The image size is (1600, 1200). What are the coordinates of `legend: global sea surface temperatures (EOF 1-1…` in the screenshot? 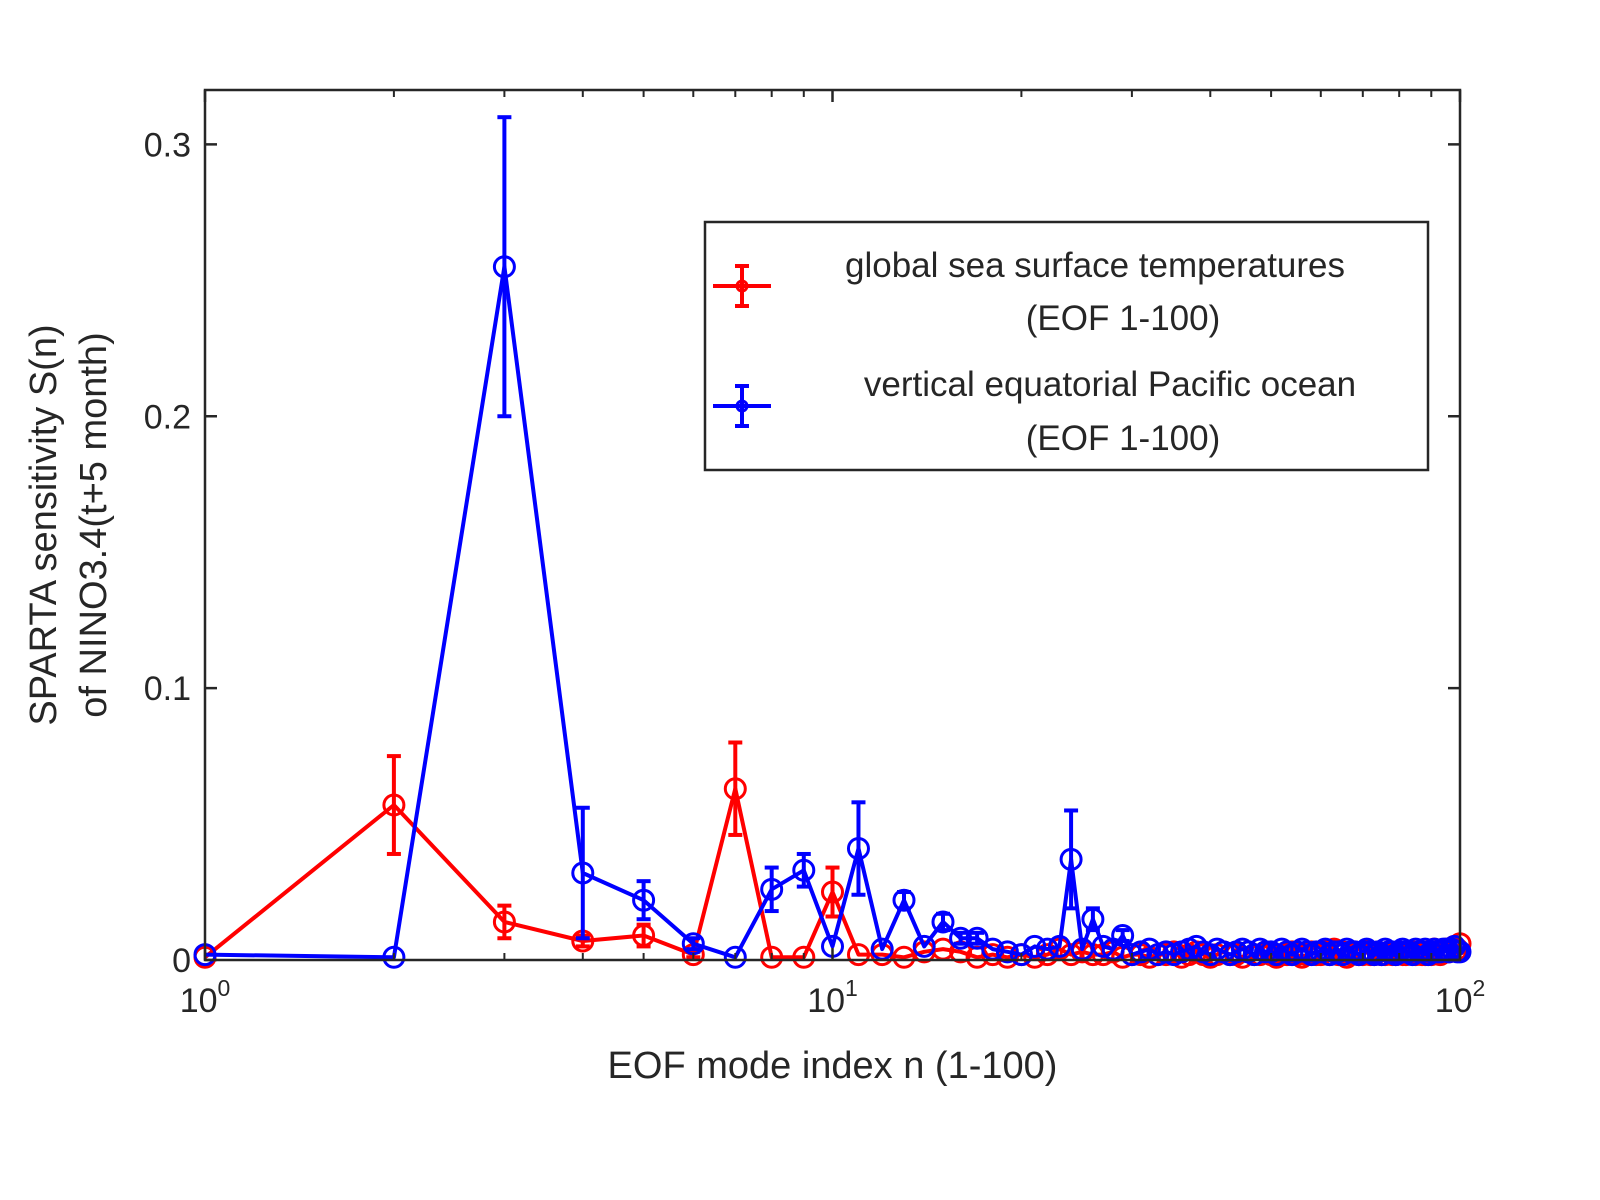 It's located at (1066, 346).